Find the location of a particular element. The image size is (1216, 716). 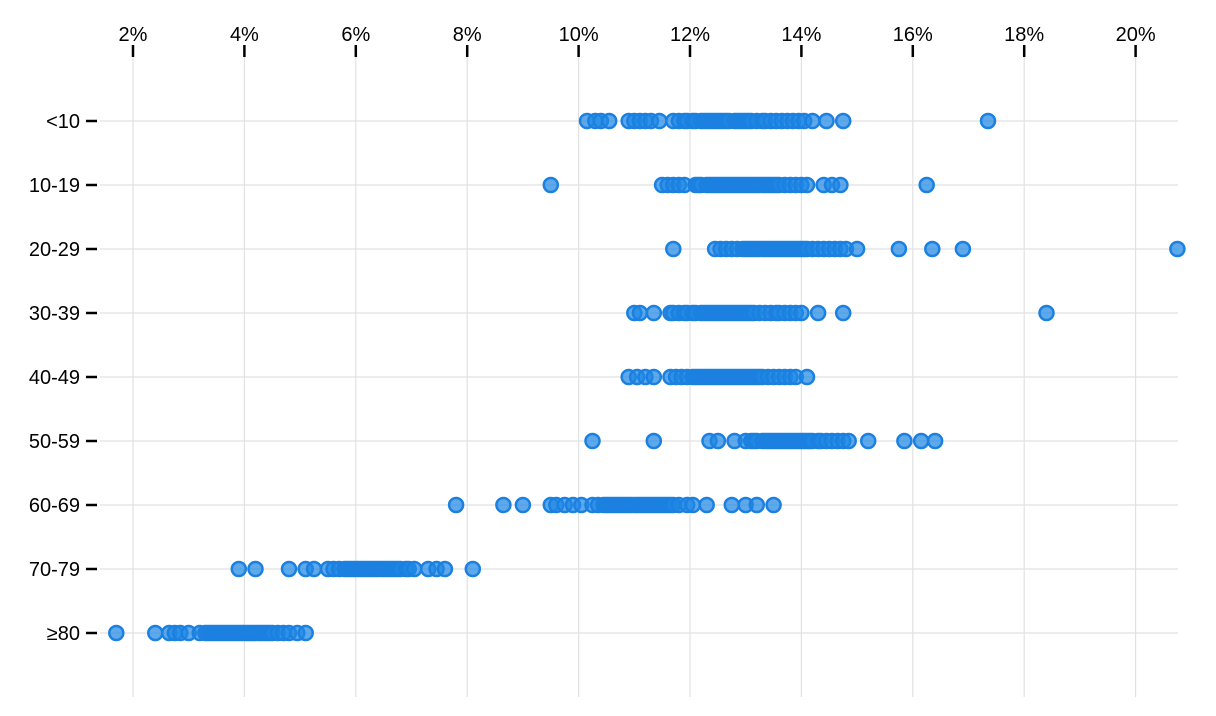

x-tick-label: 6% is located at coordinates (355, 35).